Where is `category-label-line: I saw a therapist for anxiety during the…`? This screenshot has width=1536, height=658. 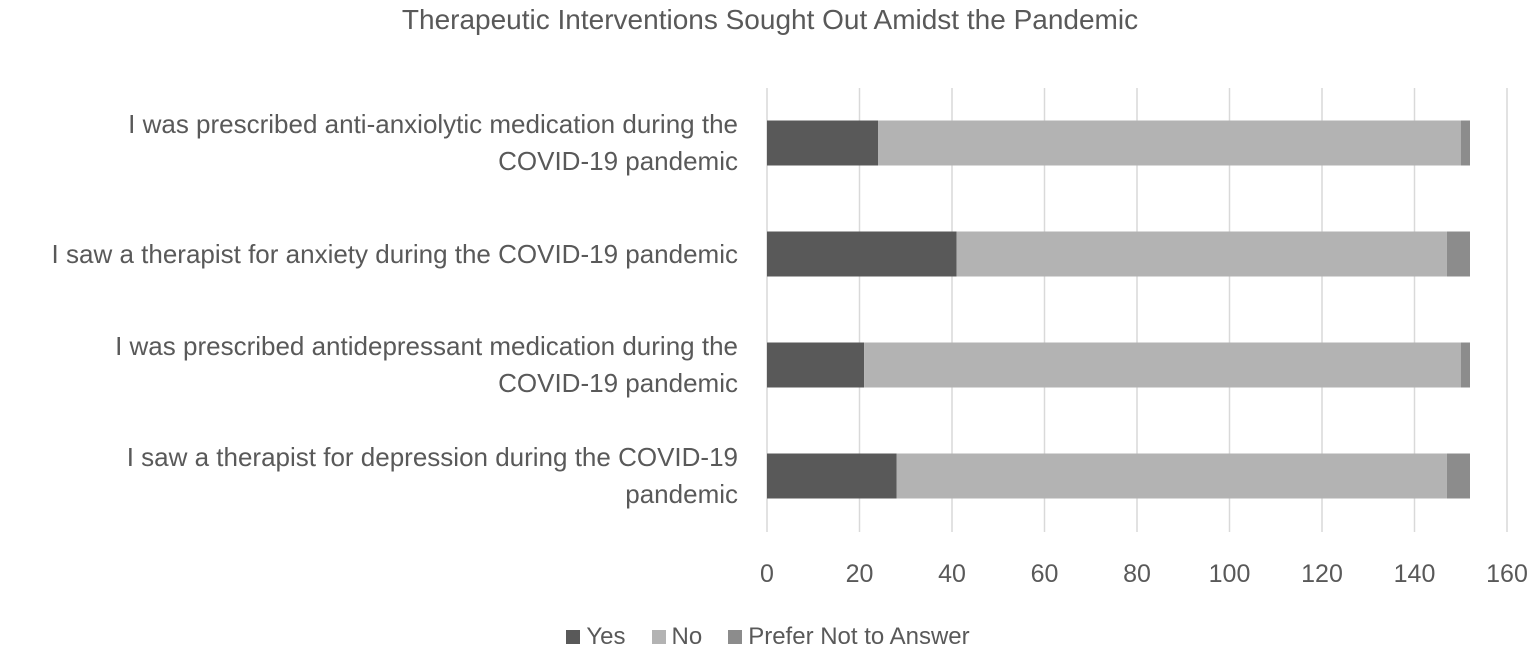 category-label-line: I saw a therapist for anxiety during the… is located at coordinates (394, 253).